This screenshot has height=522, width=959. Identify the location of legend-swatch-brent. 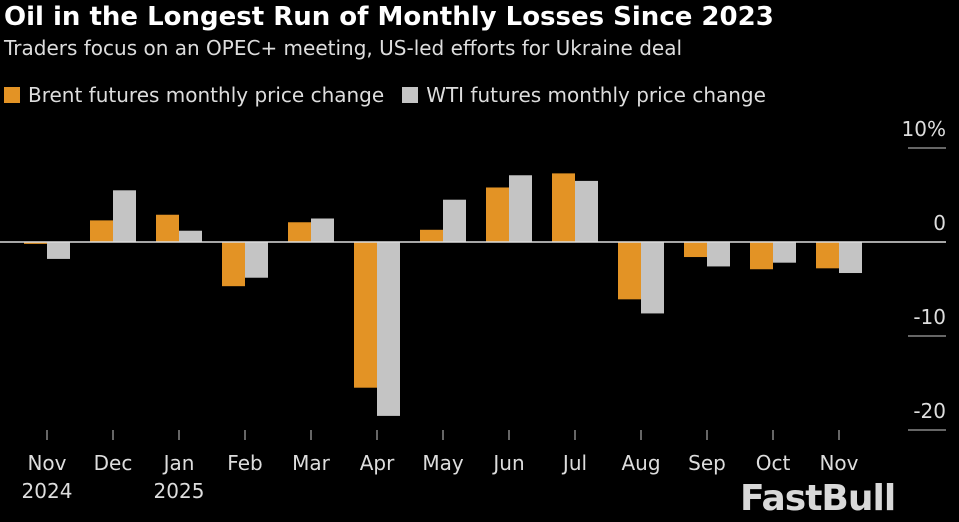
(12, 95).